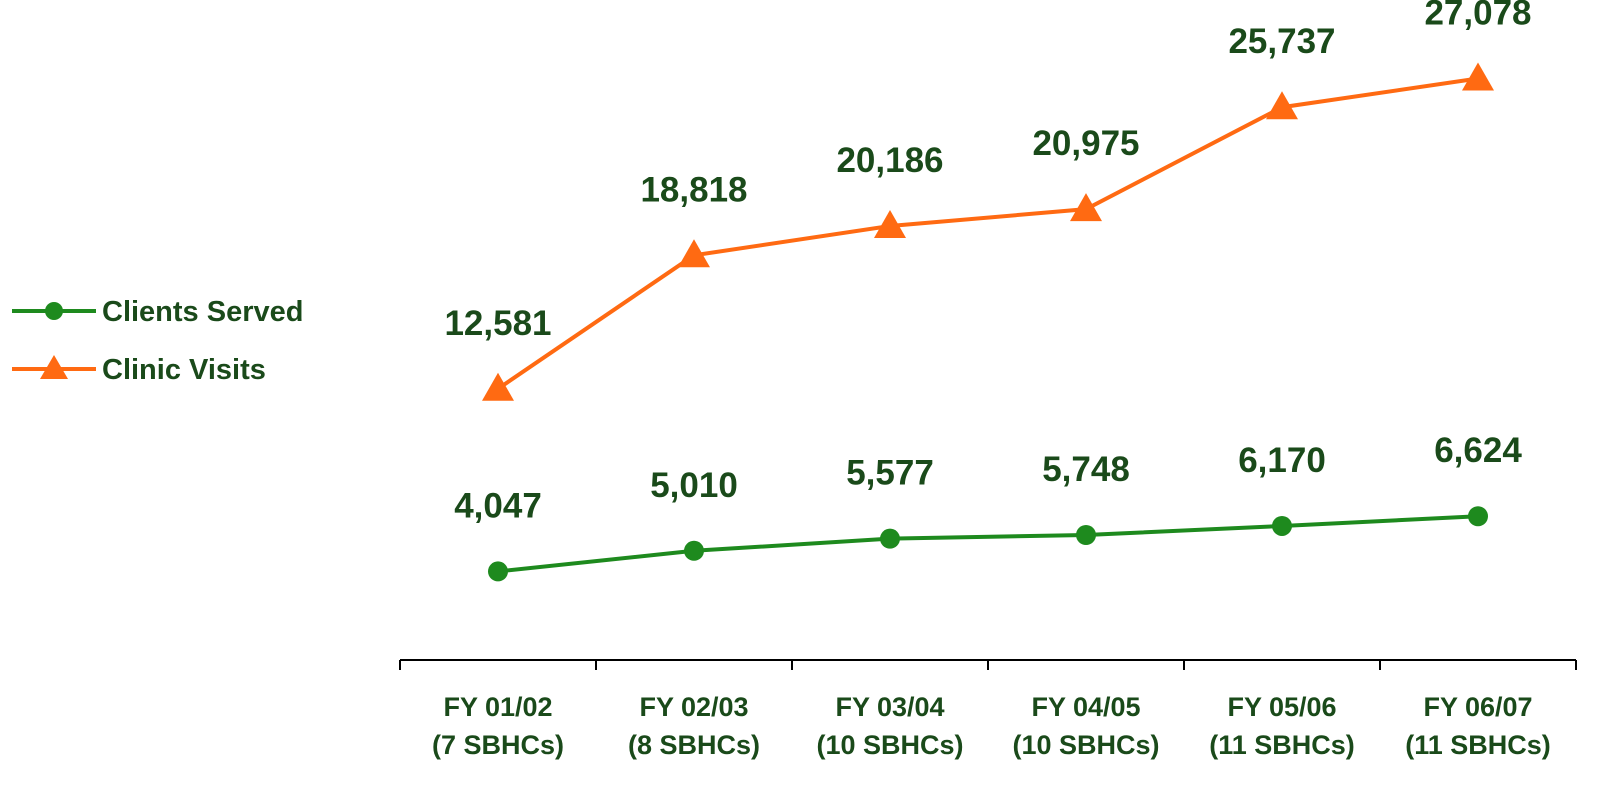 This screenshot has width=1598, height=788. What do you see at coordinates (498, 505) in the screenshot?
I see `data-label: 4,047` at bounding box center [498, 505].